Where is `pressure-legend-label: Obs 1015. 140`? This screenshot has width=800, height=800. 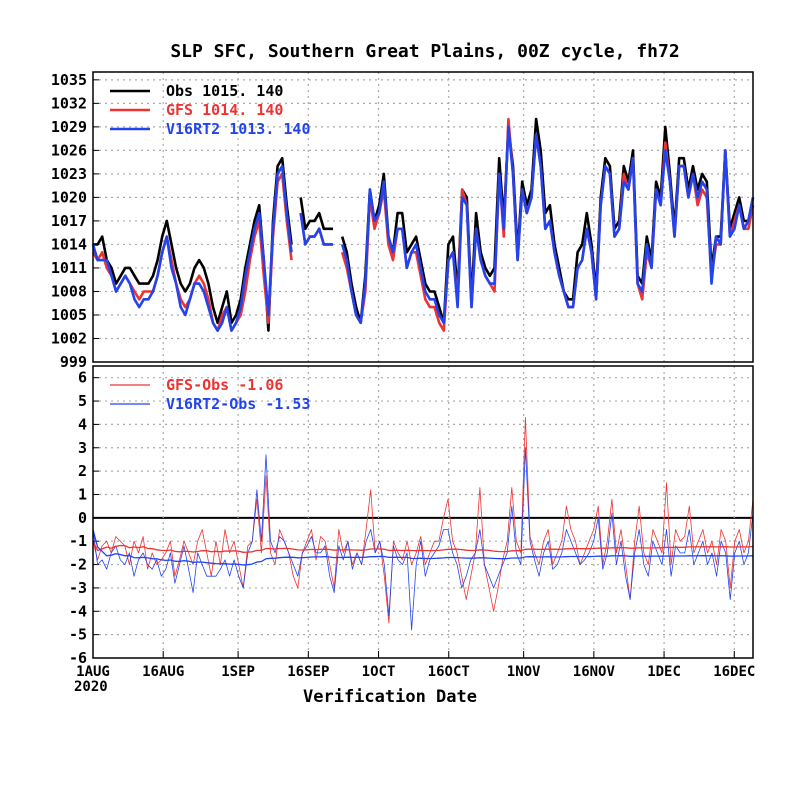 pressure-legend-label: Obs 1015. 140 is located at coordinates (224, 91).